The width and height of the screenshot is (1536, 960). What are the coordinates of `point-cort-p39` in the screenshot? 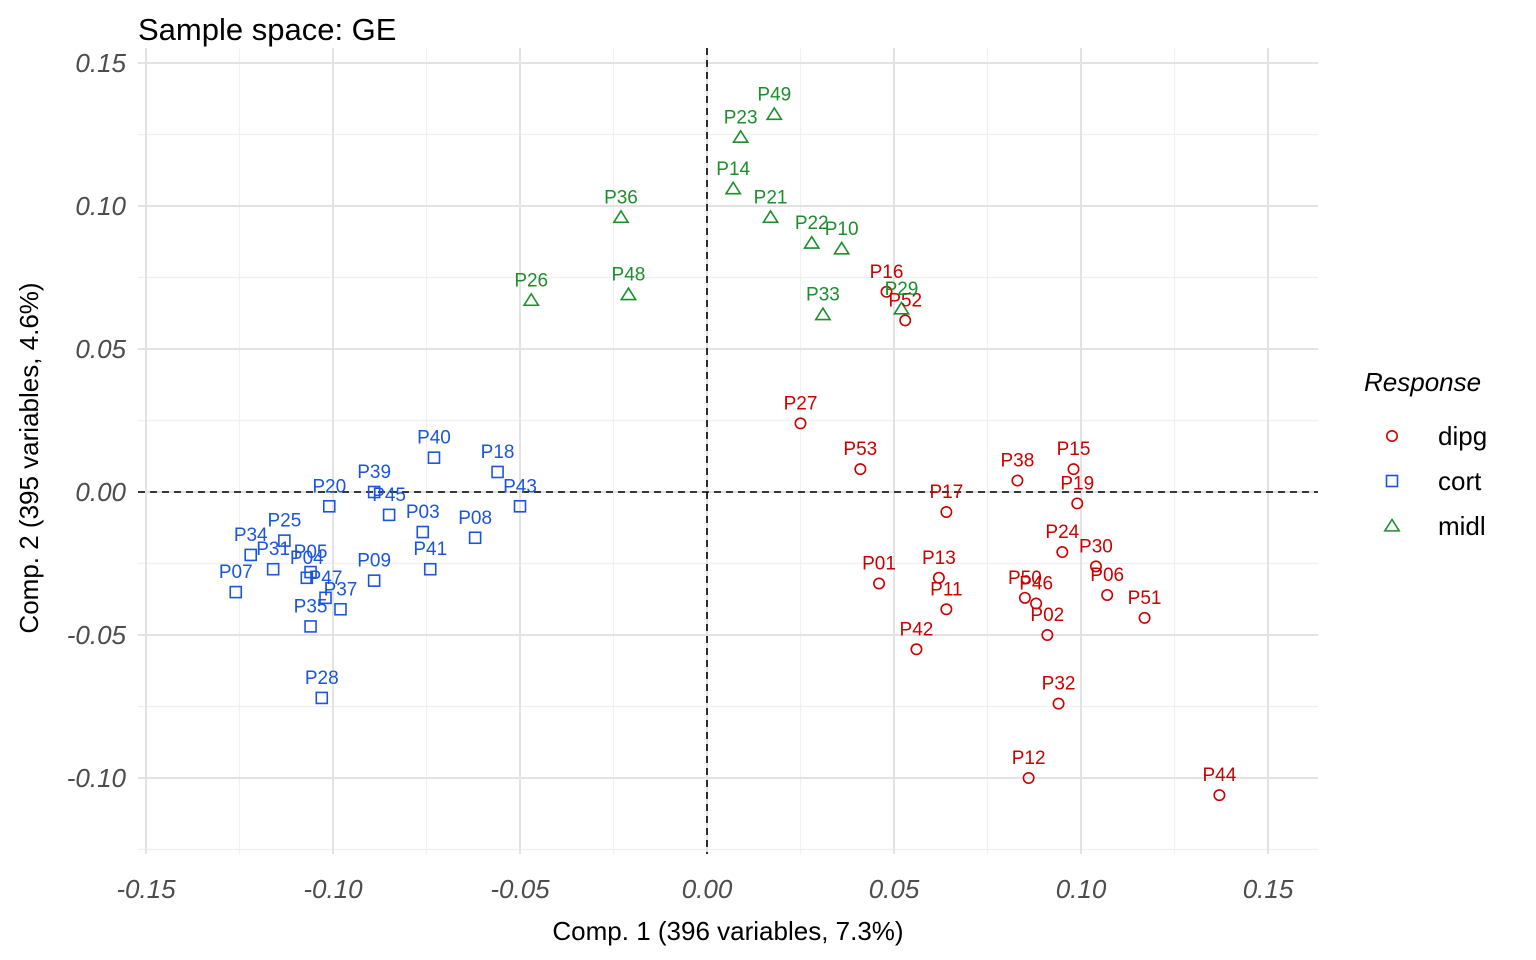 It's located at (374, 492).